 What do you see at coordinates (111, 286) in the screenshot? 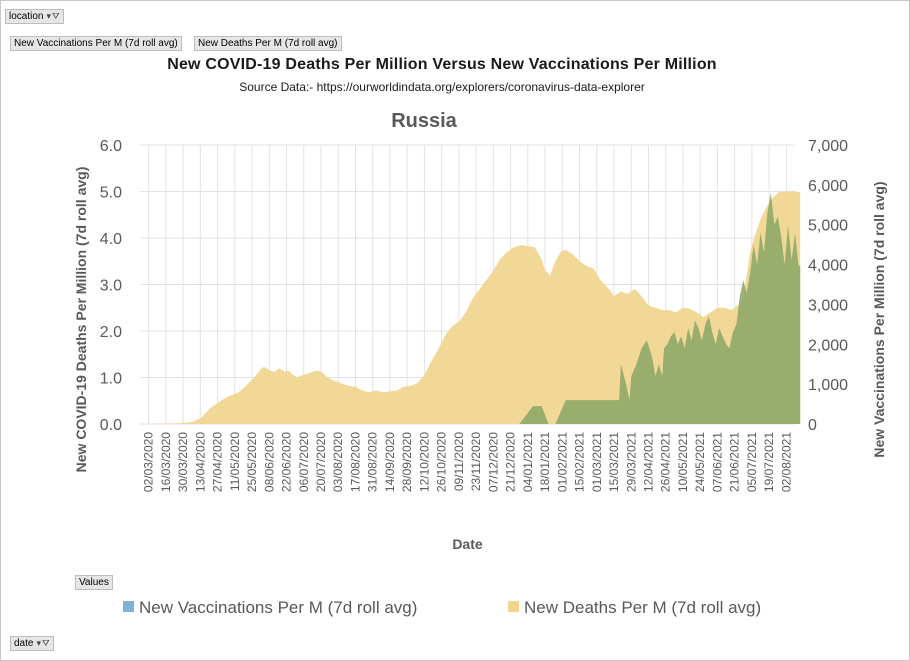
I see `y-left-tick-label: 3.0` at bounding box center [111, 286].